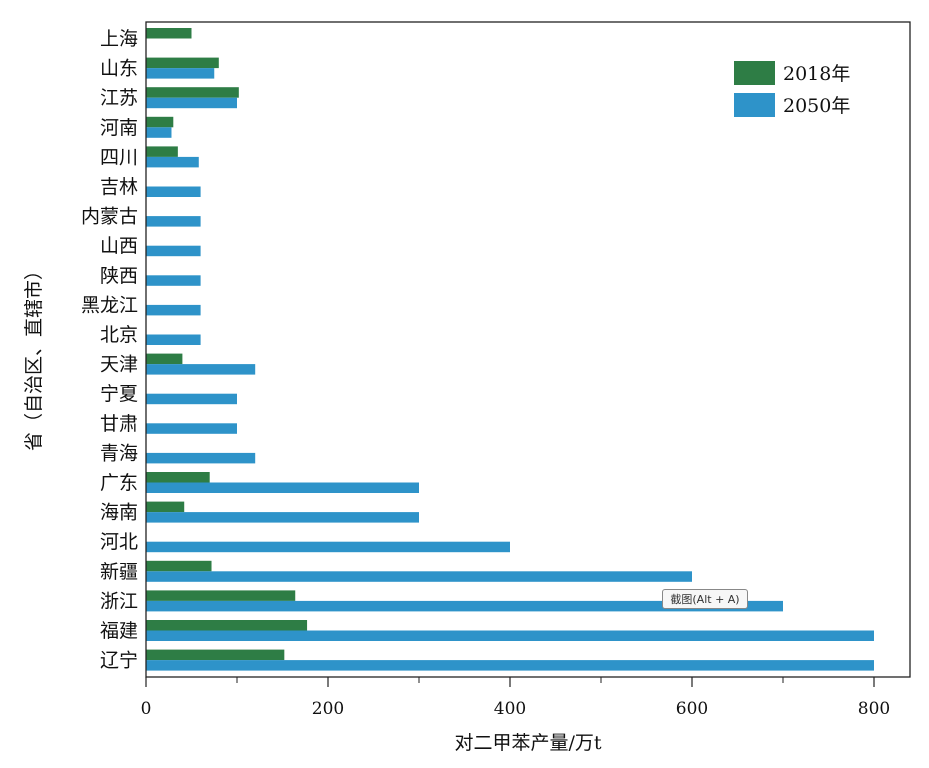 The height and width of the screenshot is (768, 929). Describe the element at coordinates (221, 595) in the screenshot. I see `bar-2018年-浙江` at that location.